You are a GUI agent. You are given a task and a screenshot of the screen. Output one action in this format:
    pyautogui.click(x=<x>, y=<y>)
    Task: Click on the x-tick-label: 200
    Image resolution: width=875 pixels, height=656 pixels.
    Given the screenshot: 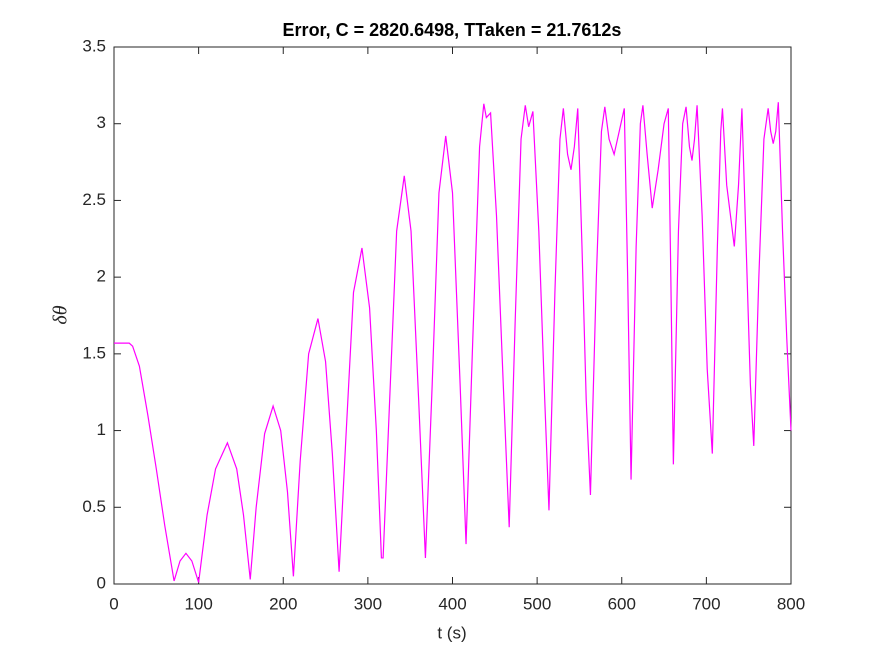 What is the action you would take?
    pyautogui.click(x=283, y=603)
    